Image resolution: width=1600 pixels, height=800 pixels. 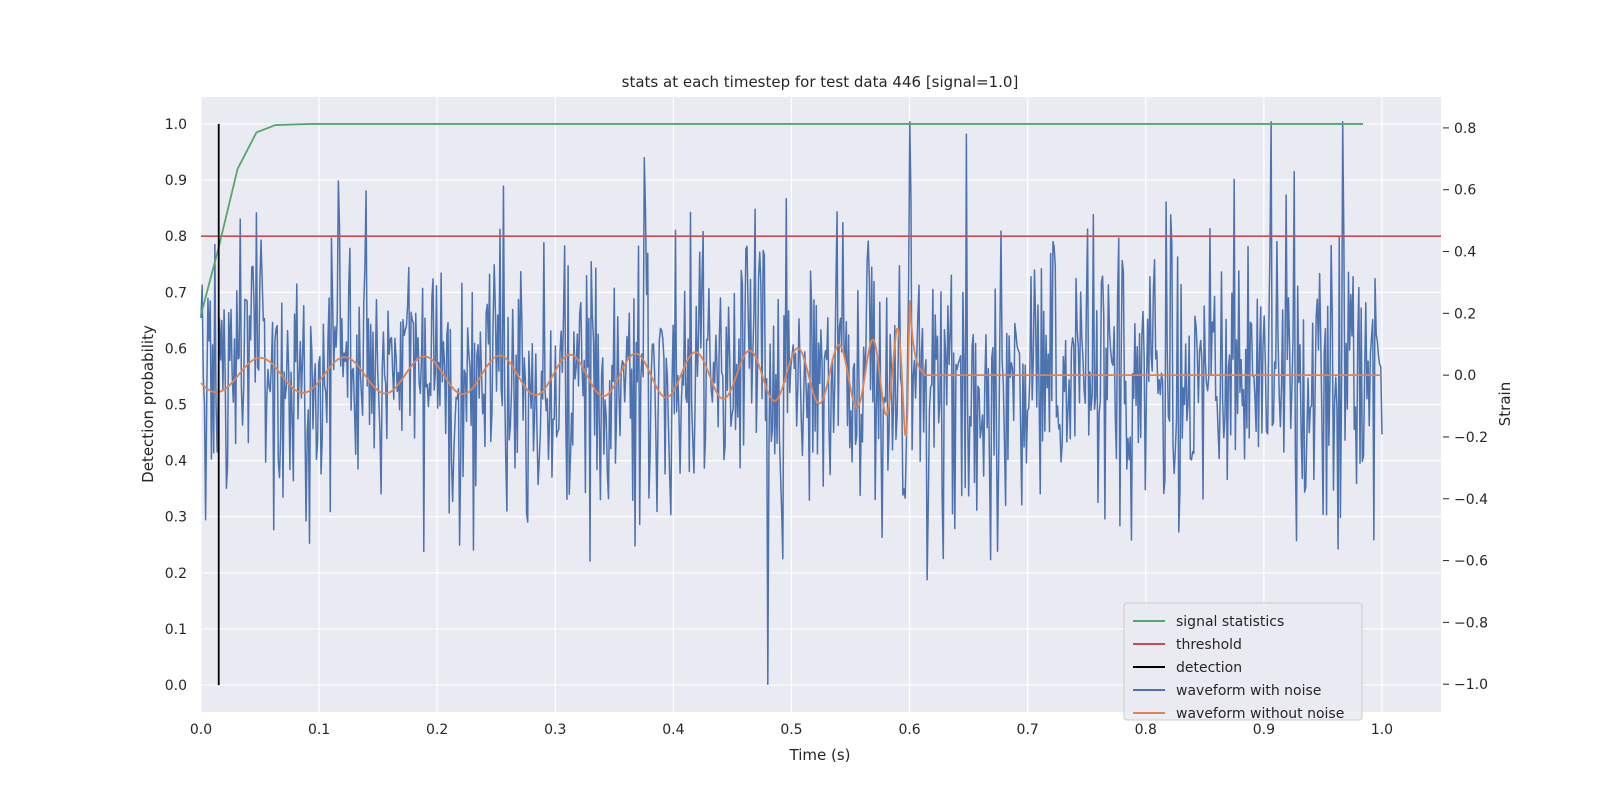 I want to click on y-right-tick-label: 0.0, so click(x=1465, y=376).